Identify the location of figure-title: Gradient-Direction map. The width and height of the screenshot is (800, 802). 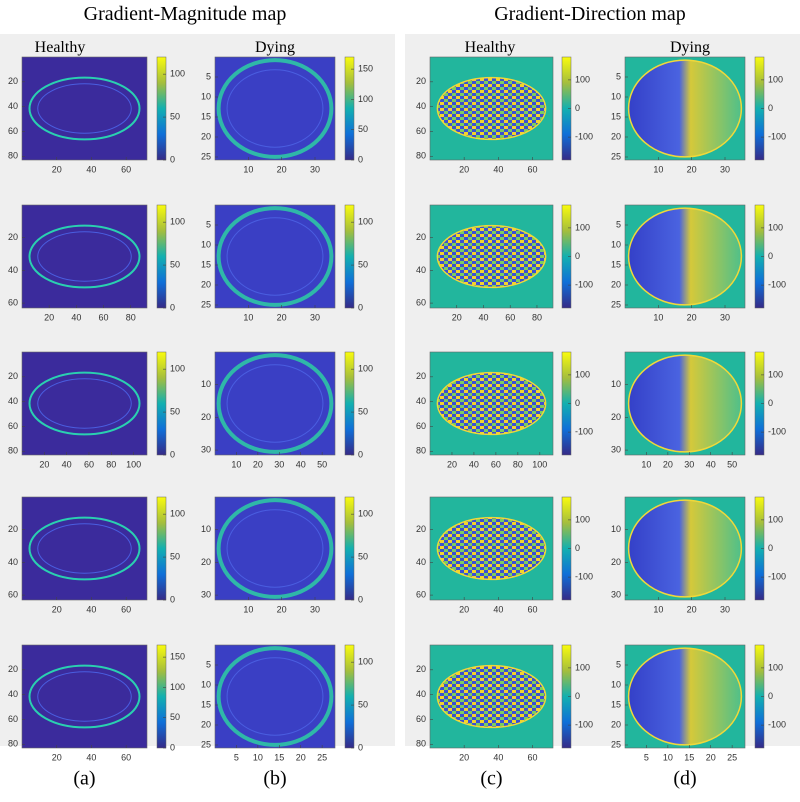
(590, 14).